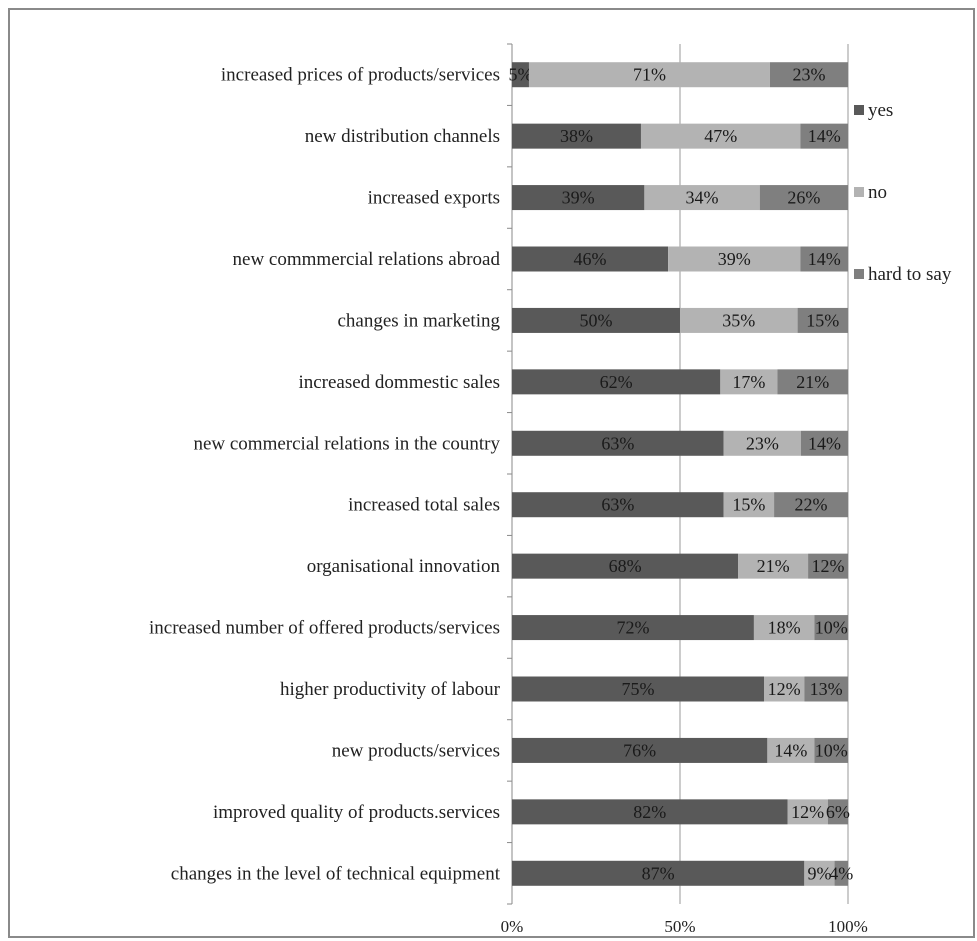 The image size is (977, 941). I want to click on data-label: 6%, so click(838, 812).